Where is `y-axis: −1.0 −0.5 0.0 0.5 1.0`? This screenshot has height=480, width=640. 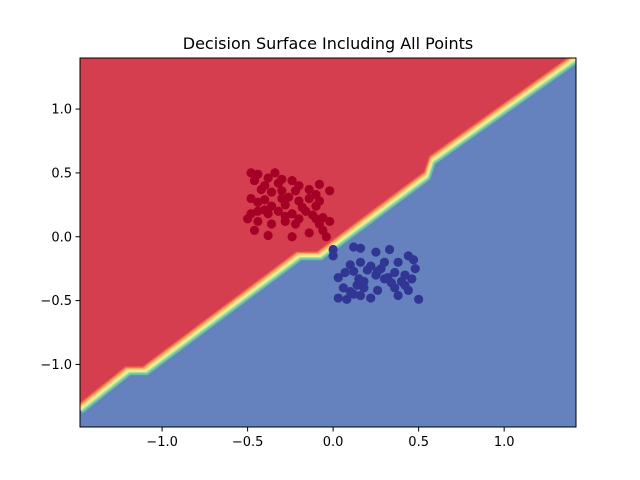
y-axis: −1.0 −0.5 0.0 0.5 1.0 is located at coordinates (60, 238).